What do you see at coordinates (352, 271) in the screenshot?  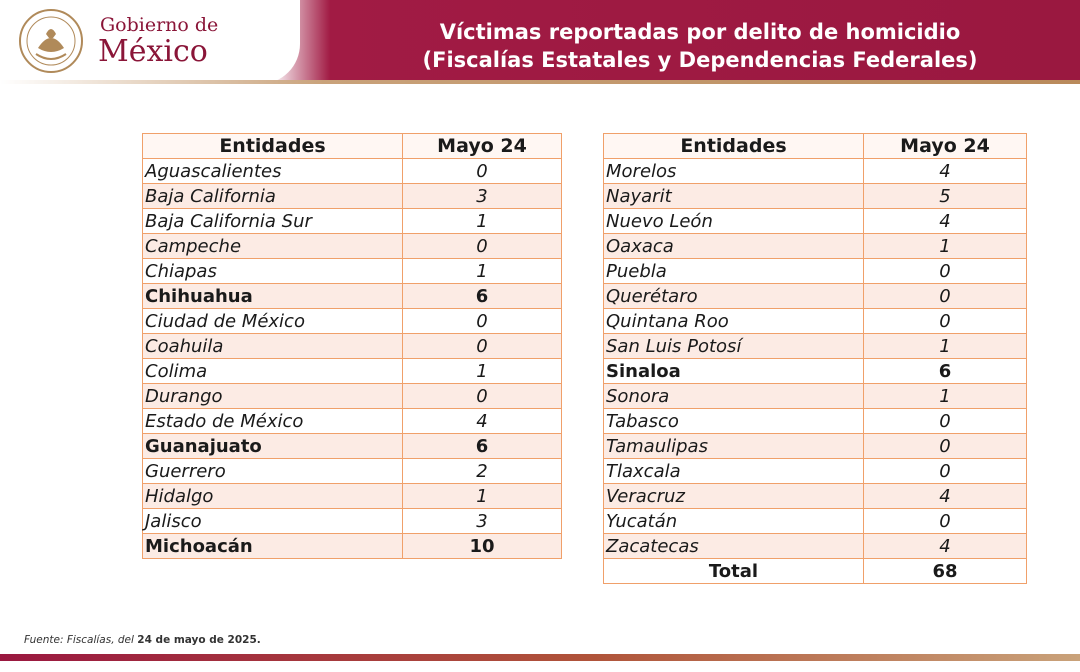 I see `table-row: Chiapas 1` at bounding box center [352, 271].